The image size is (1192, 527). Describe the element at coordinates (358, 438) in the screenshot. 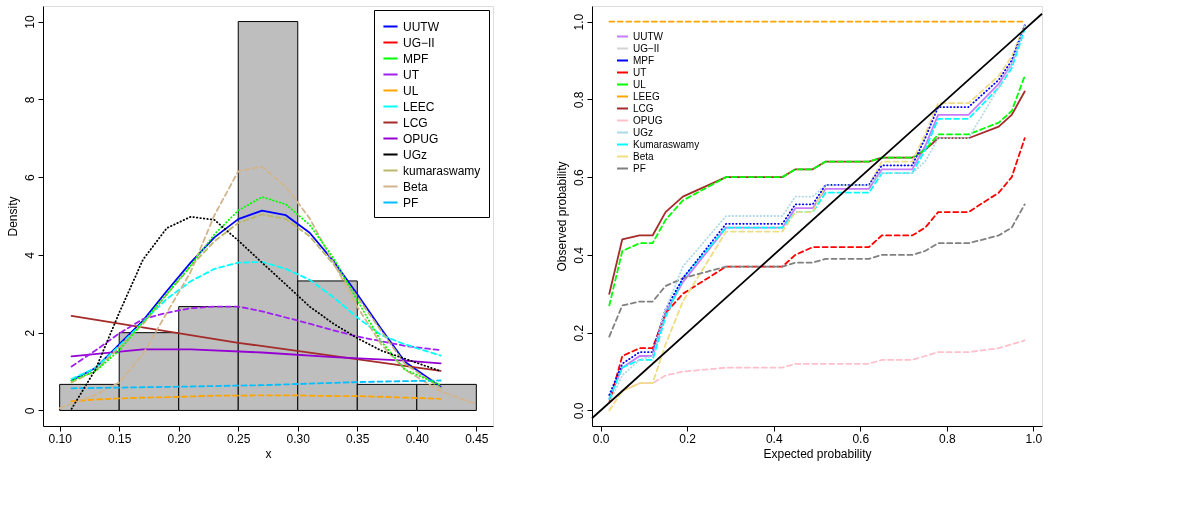

I see `x-tick-label: 0.35` at that location.